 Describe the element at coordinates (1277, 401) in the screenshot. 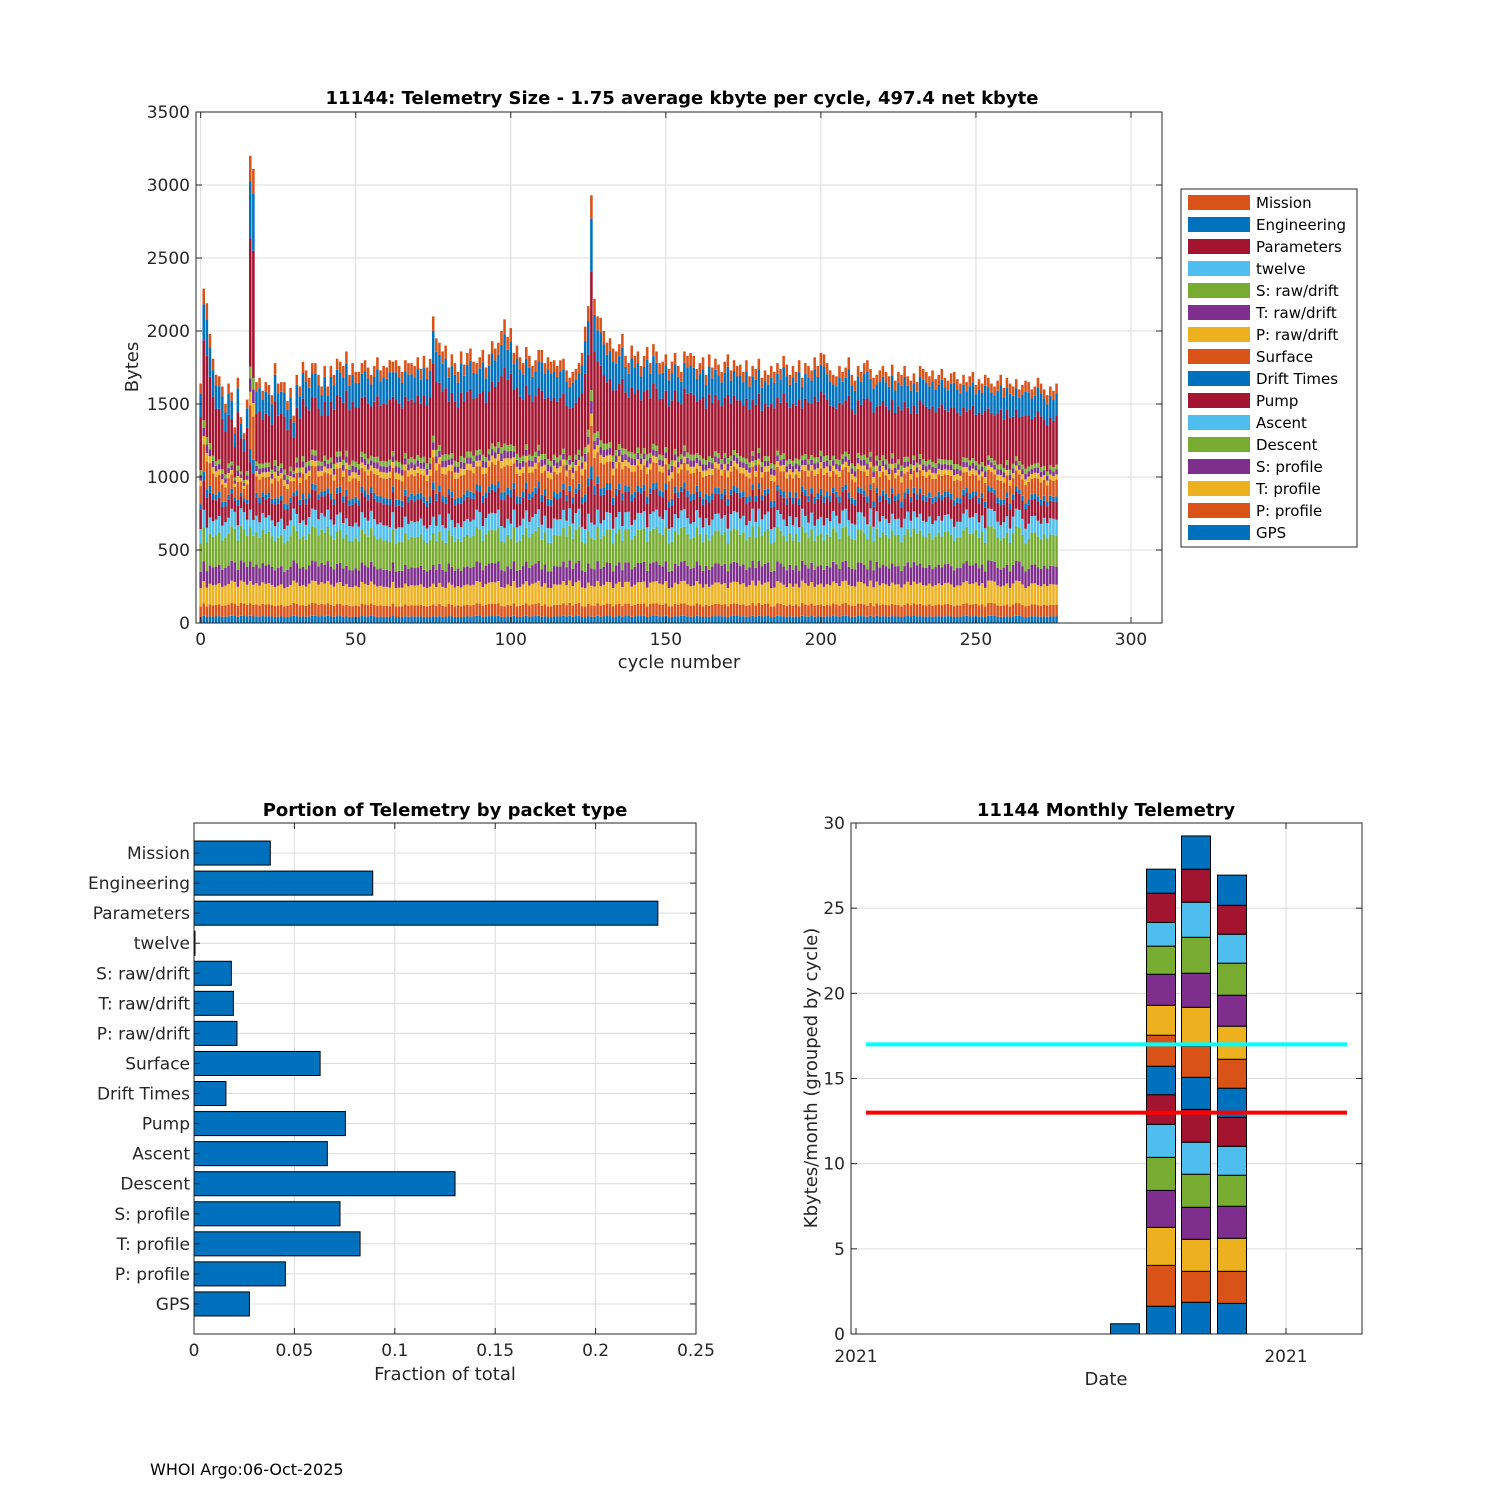

I see `legend-label: Pump` at that location.